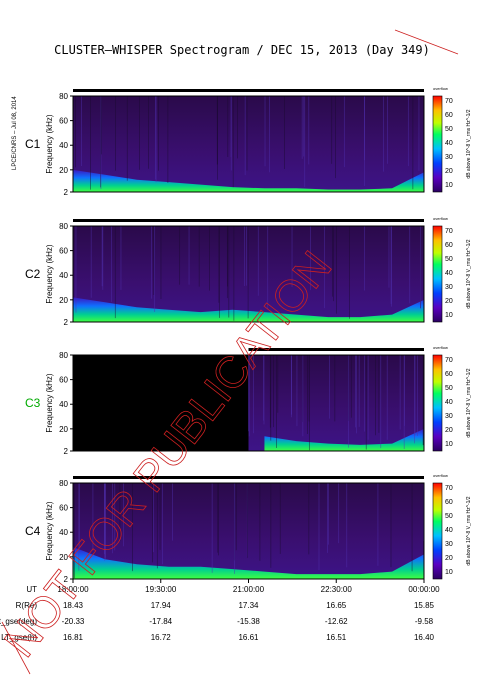 Image resolution: width=479 pixels, height=678 pixels. What do you see at coordinates (160, 621) in the screenshot?
I see `ephemeris-value: -17.84` at bounding box center [160, 621].